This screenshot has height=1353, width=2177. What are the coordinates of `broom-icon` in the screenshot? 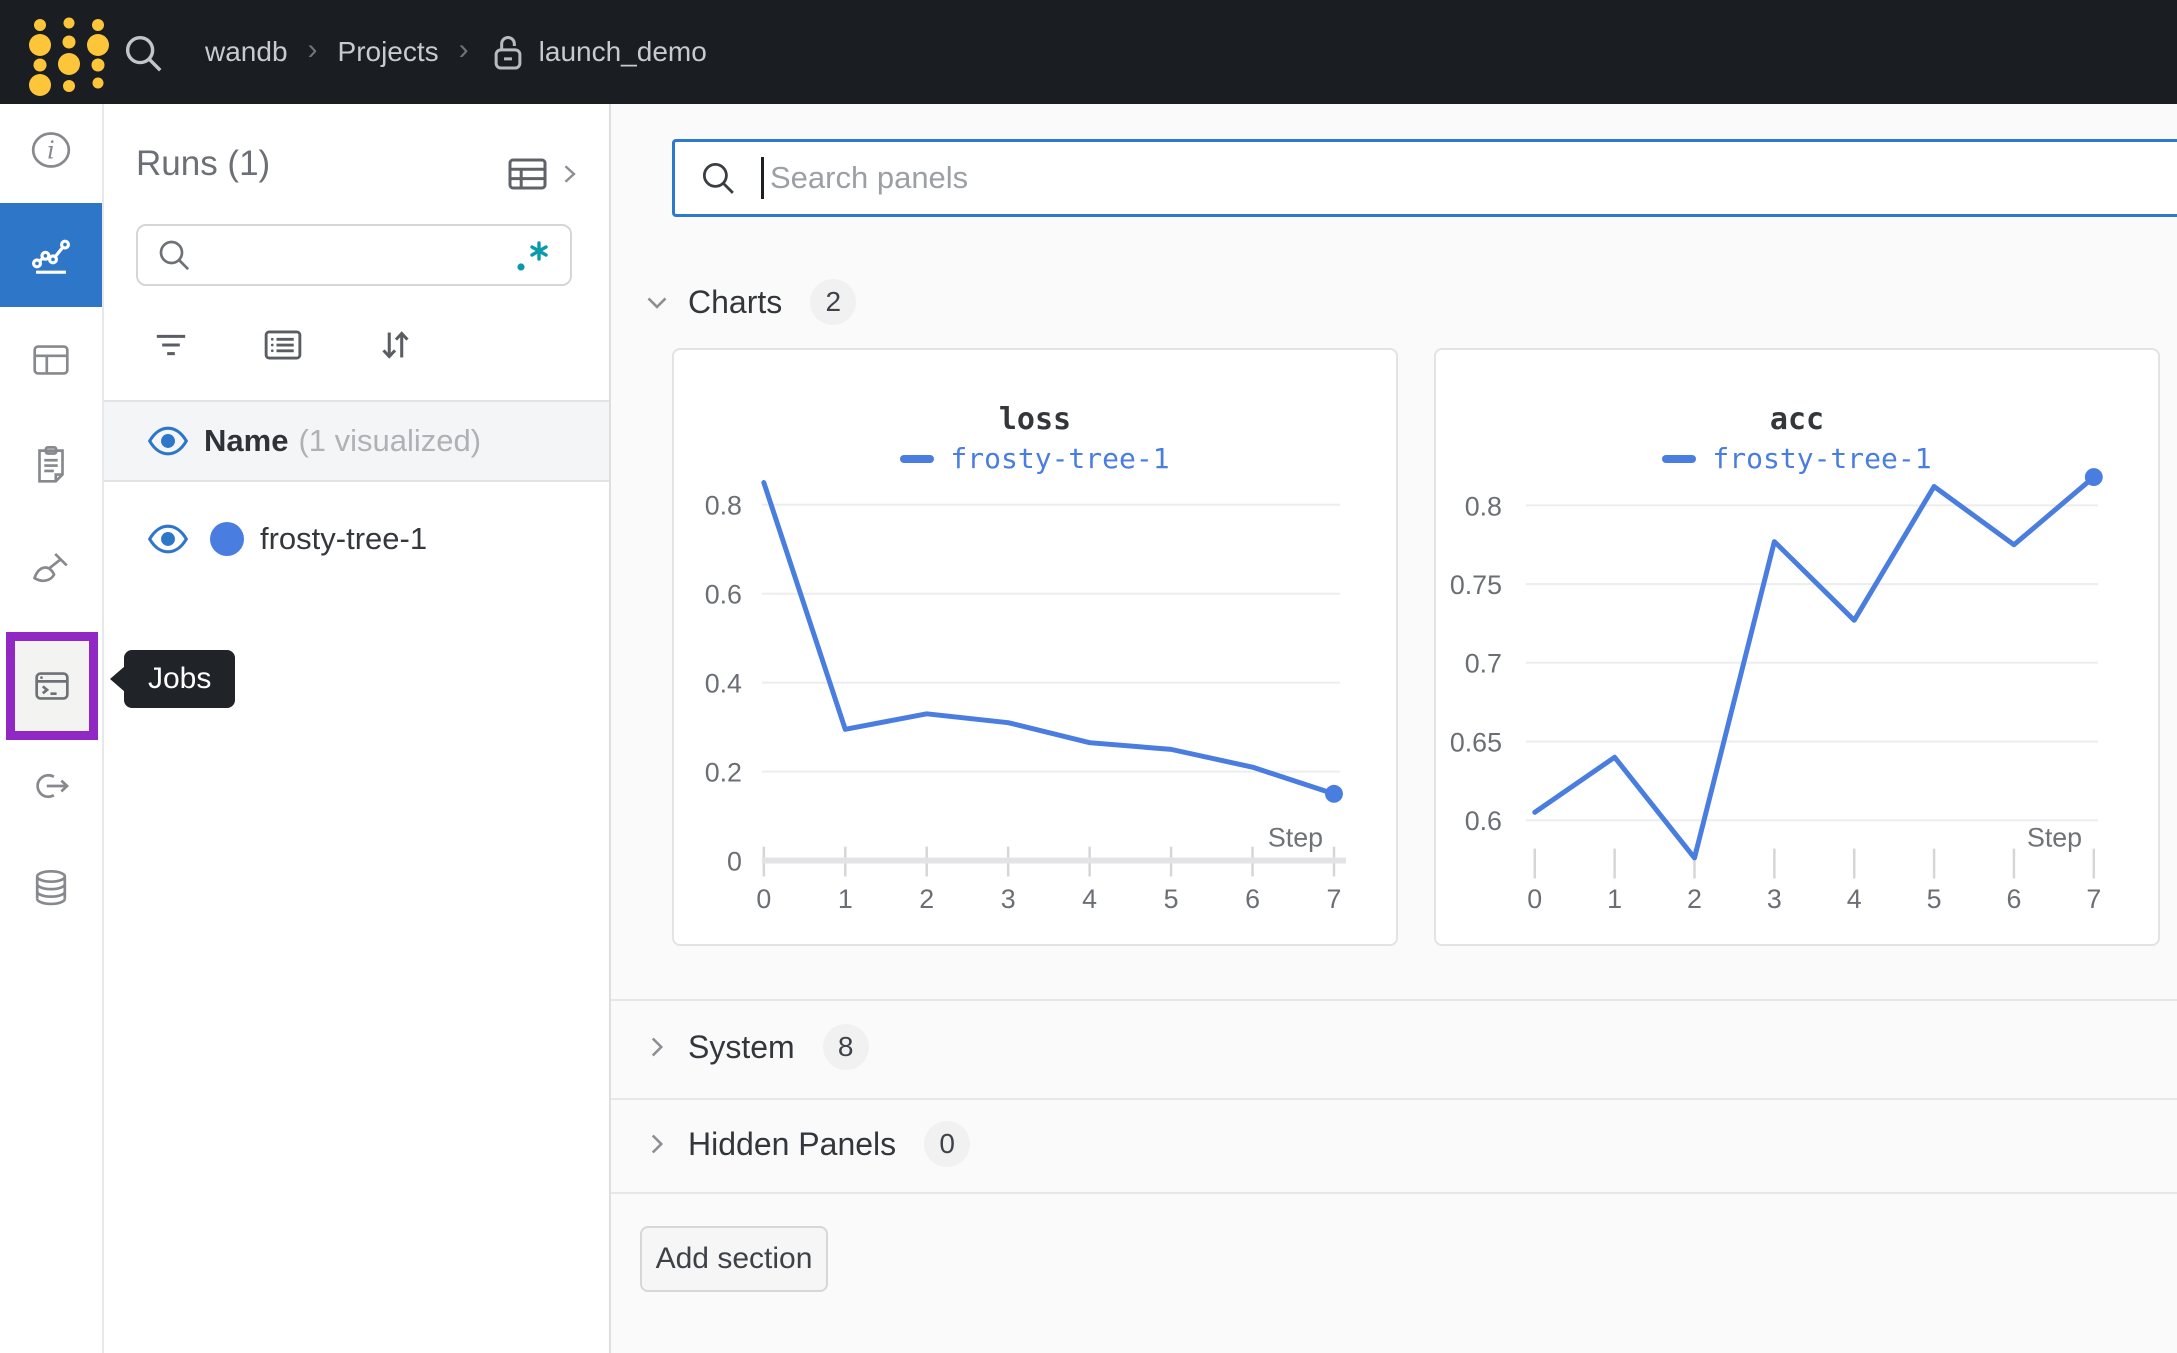 It's located at (50, 567).